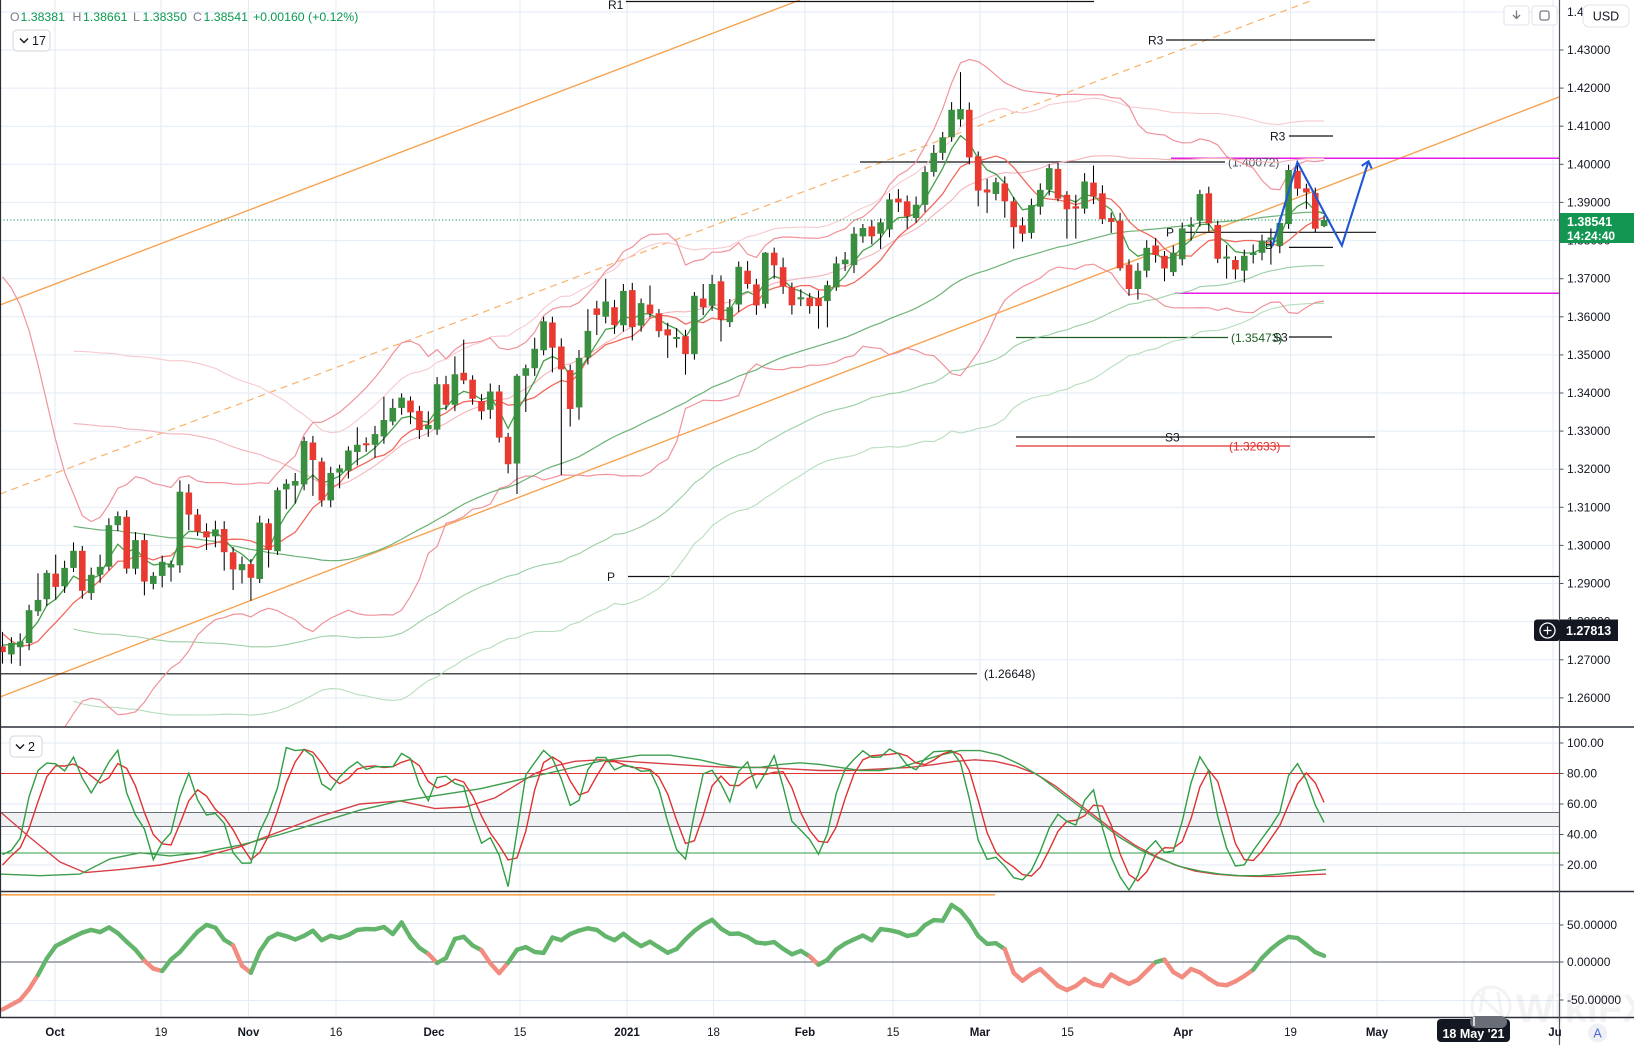  Describe the element at coordinates (1269, 245) in the screenshot. I see `svg-text: B` at that location.